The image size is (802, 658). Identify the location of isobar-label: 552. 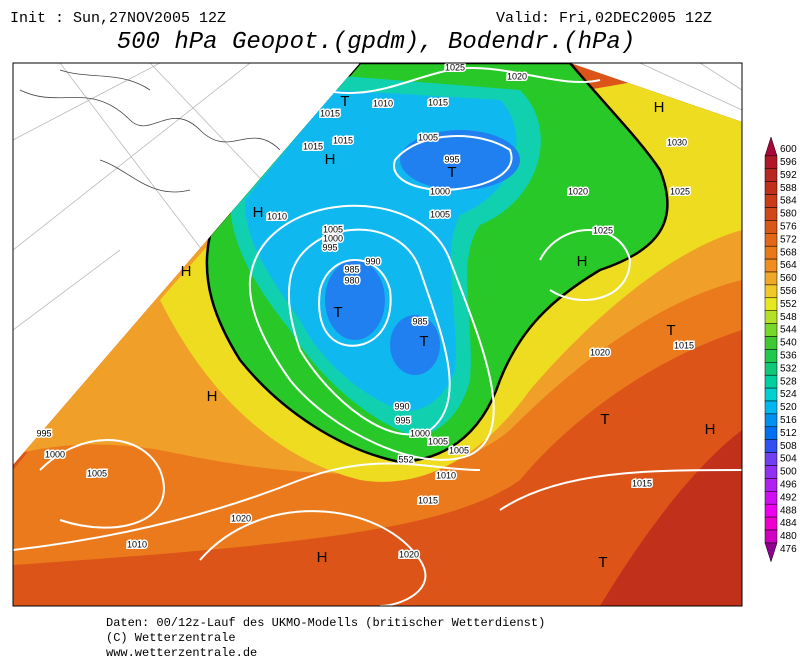
(405, 459).